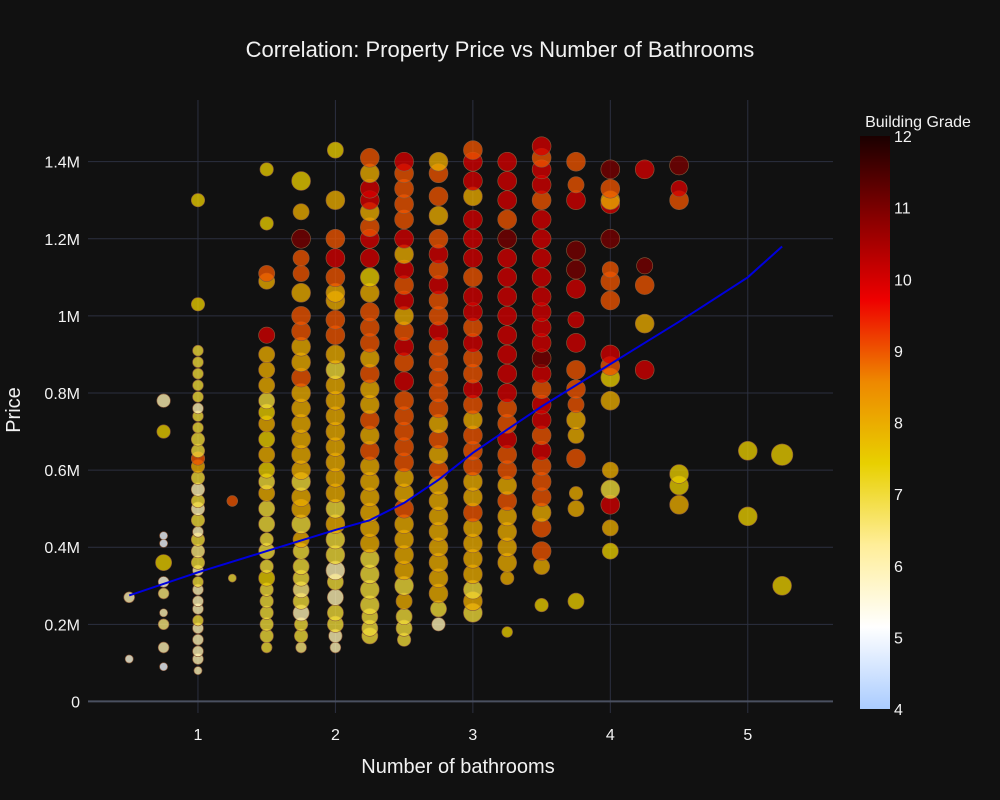  What do you see at coordinates (898, 352) in the screenshot?
I see `colorbar-tick-label: 9` at bounding box center [898, 352].